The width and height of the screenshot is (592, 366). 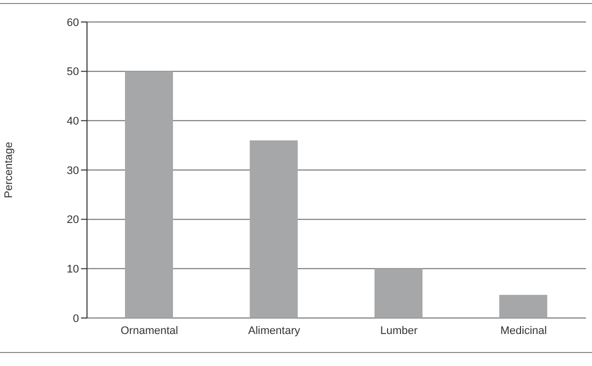 What do you see at coordinates (399, 330) in the screenshot?
I see `x-tick-label: Lumber` at bounding box center [399, 330].